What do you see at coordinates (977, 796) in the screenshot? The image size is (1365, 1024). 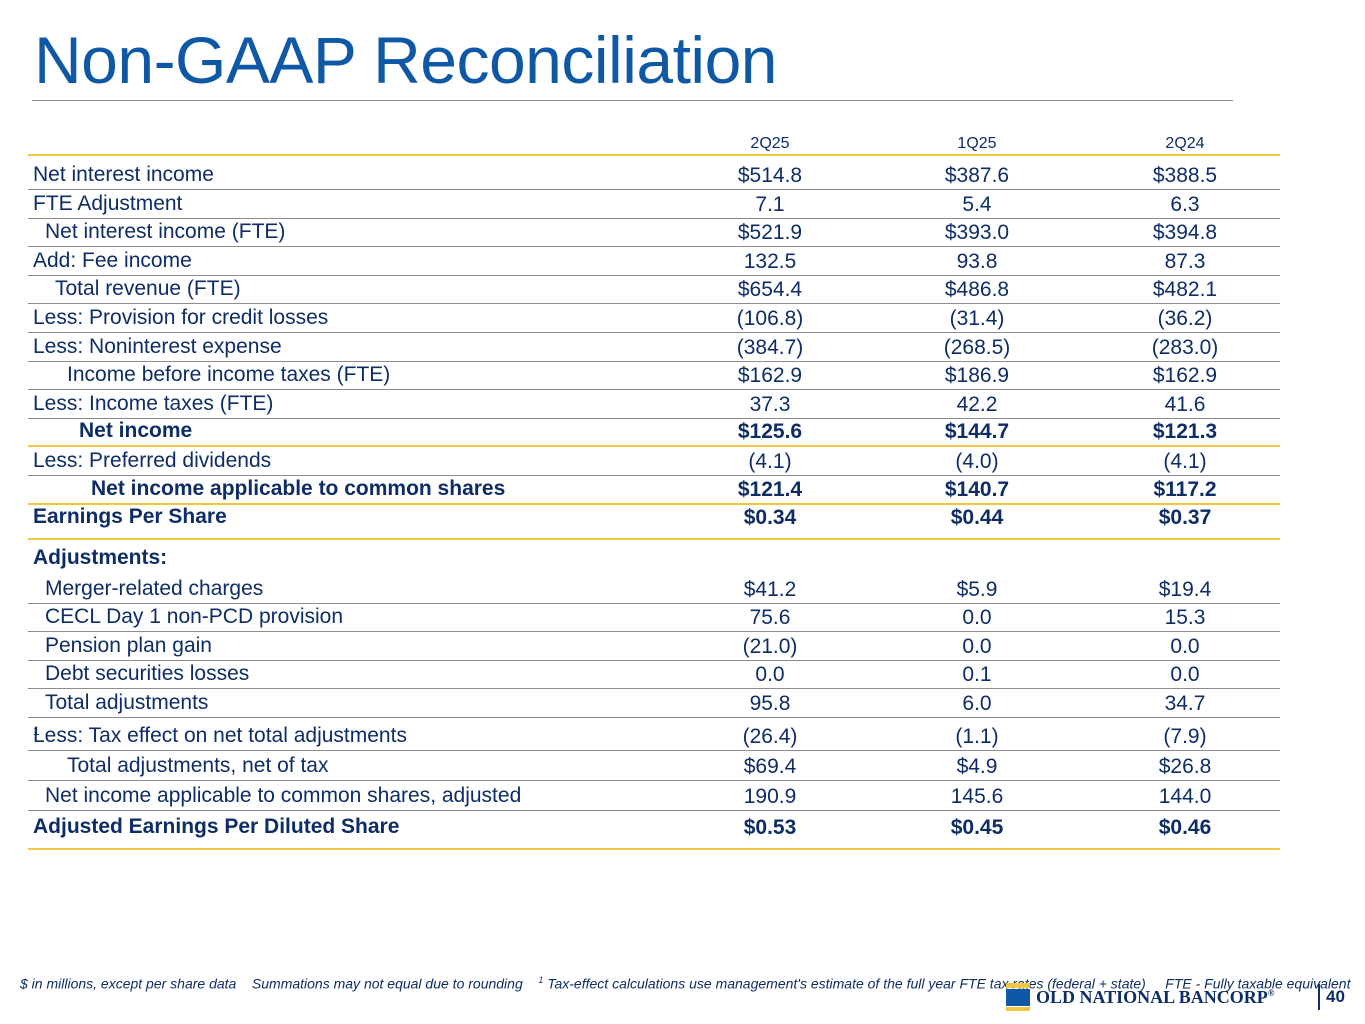 I see `cell-value: 145.6` at bounding box center [977, 796].